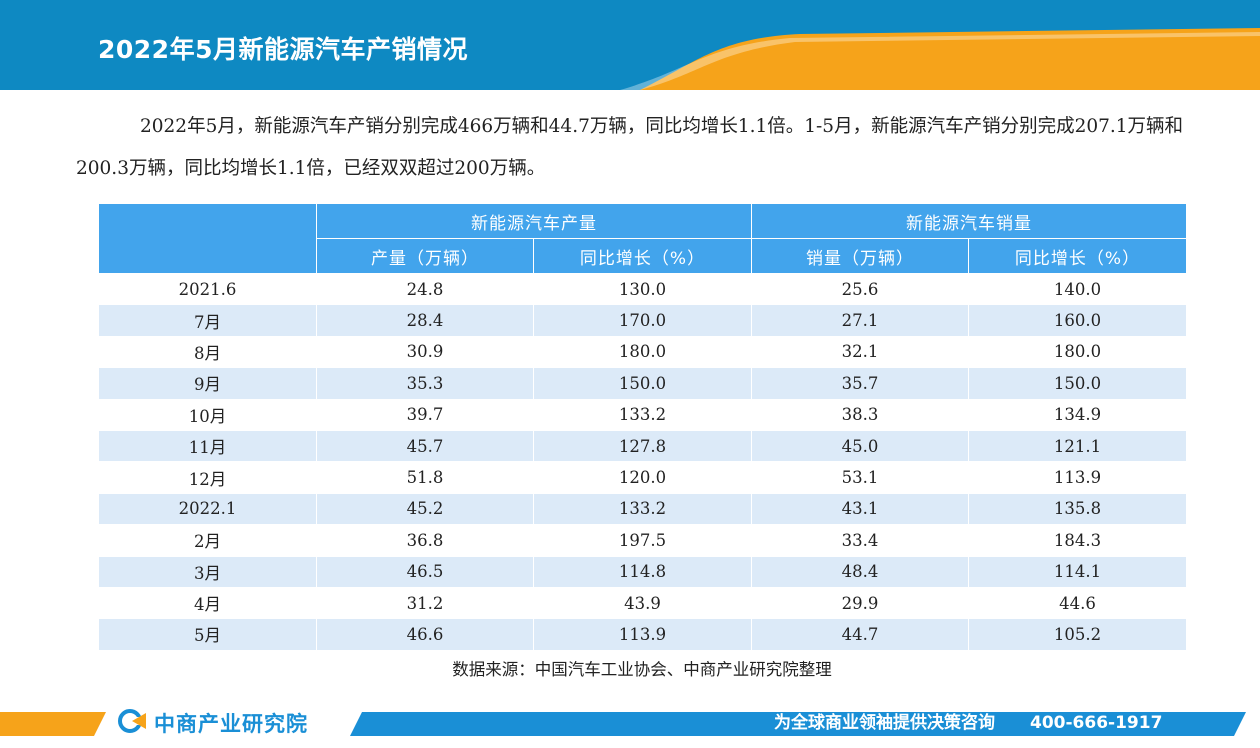 This screenshot has width=1260, height=748. I want to click on table-row: 2月 36.8 197.5 33.4 184.3, so click(642, 540).